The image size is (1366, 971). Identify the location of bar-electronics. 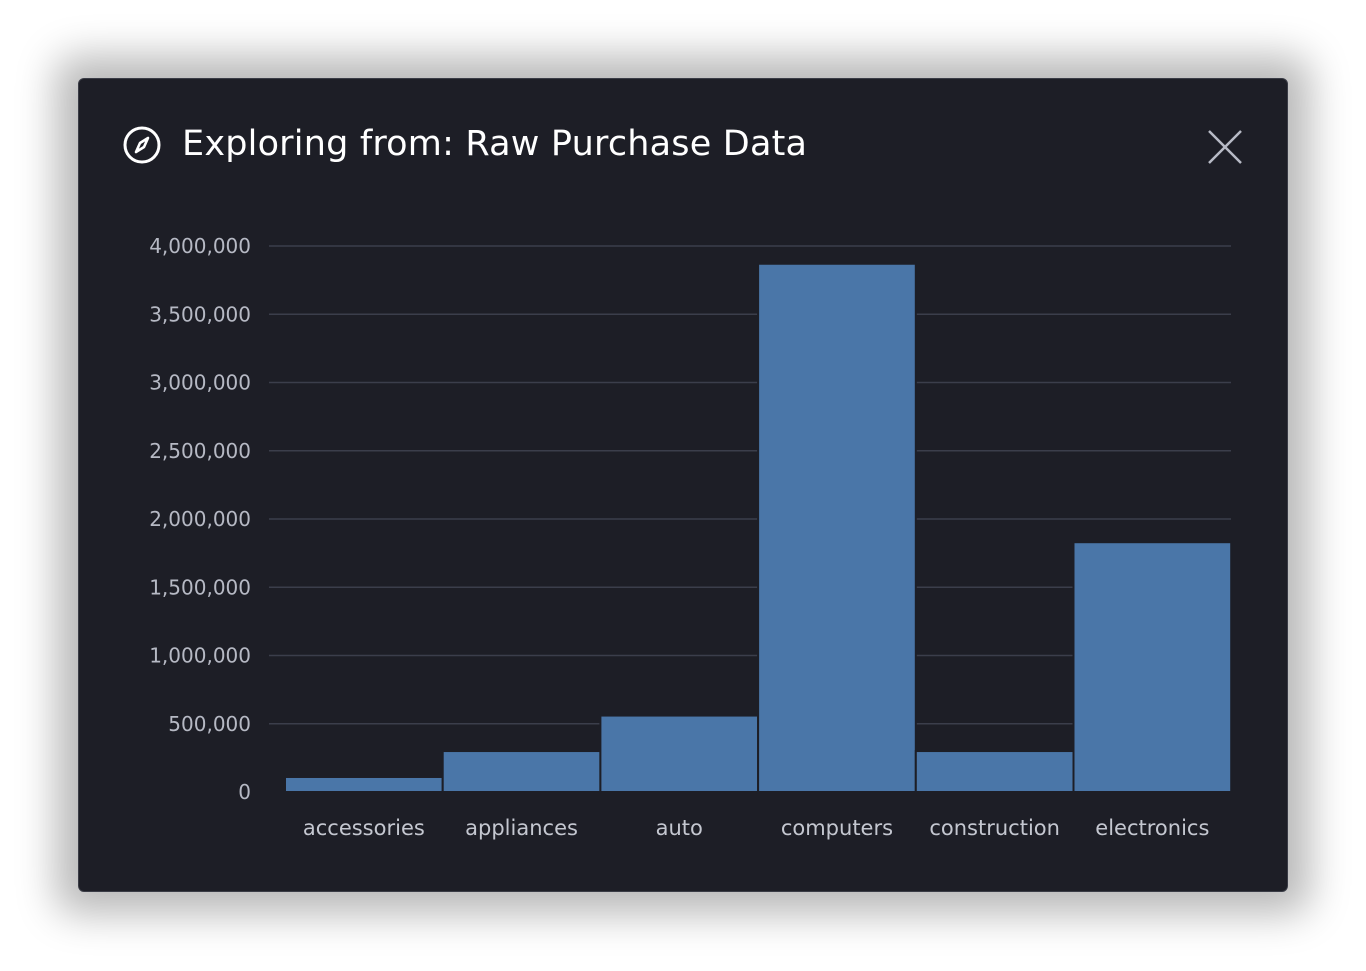
(1152, 667).